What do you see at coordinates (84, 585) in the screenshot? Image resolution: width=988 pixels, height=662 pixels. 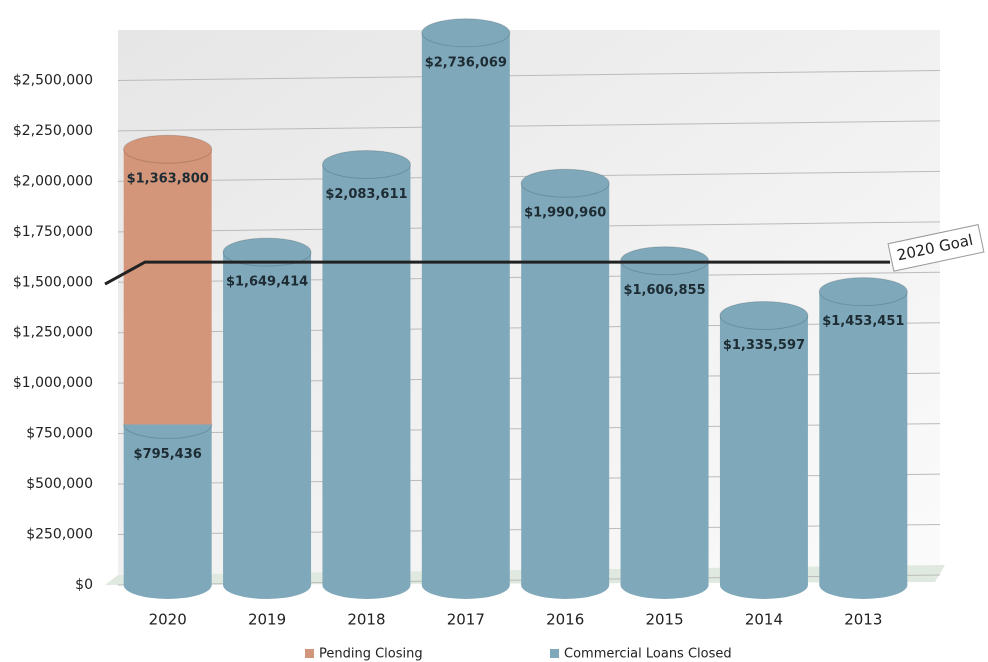 I see `y-tick-label: $0` at bounding box center [84, 585].